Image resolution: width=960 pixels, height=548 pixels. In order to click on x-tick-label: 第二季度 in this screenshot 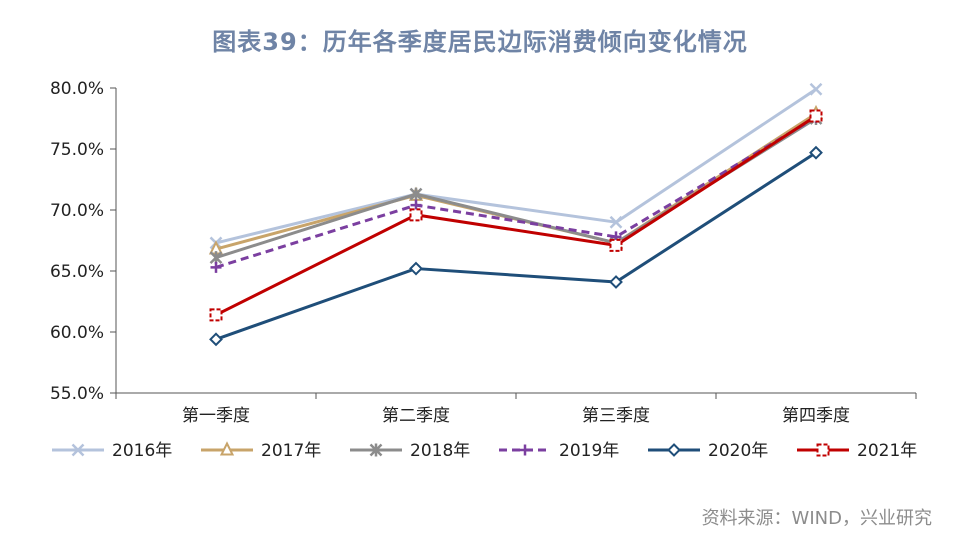, I will do `click(416, 416)`.